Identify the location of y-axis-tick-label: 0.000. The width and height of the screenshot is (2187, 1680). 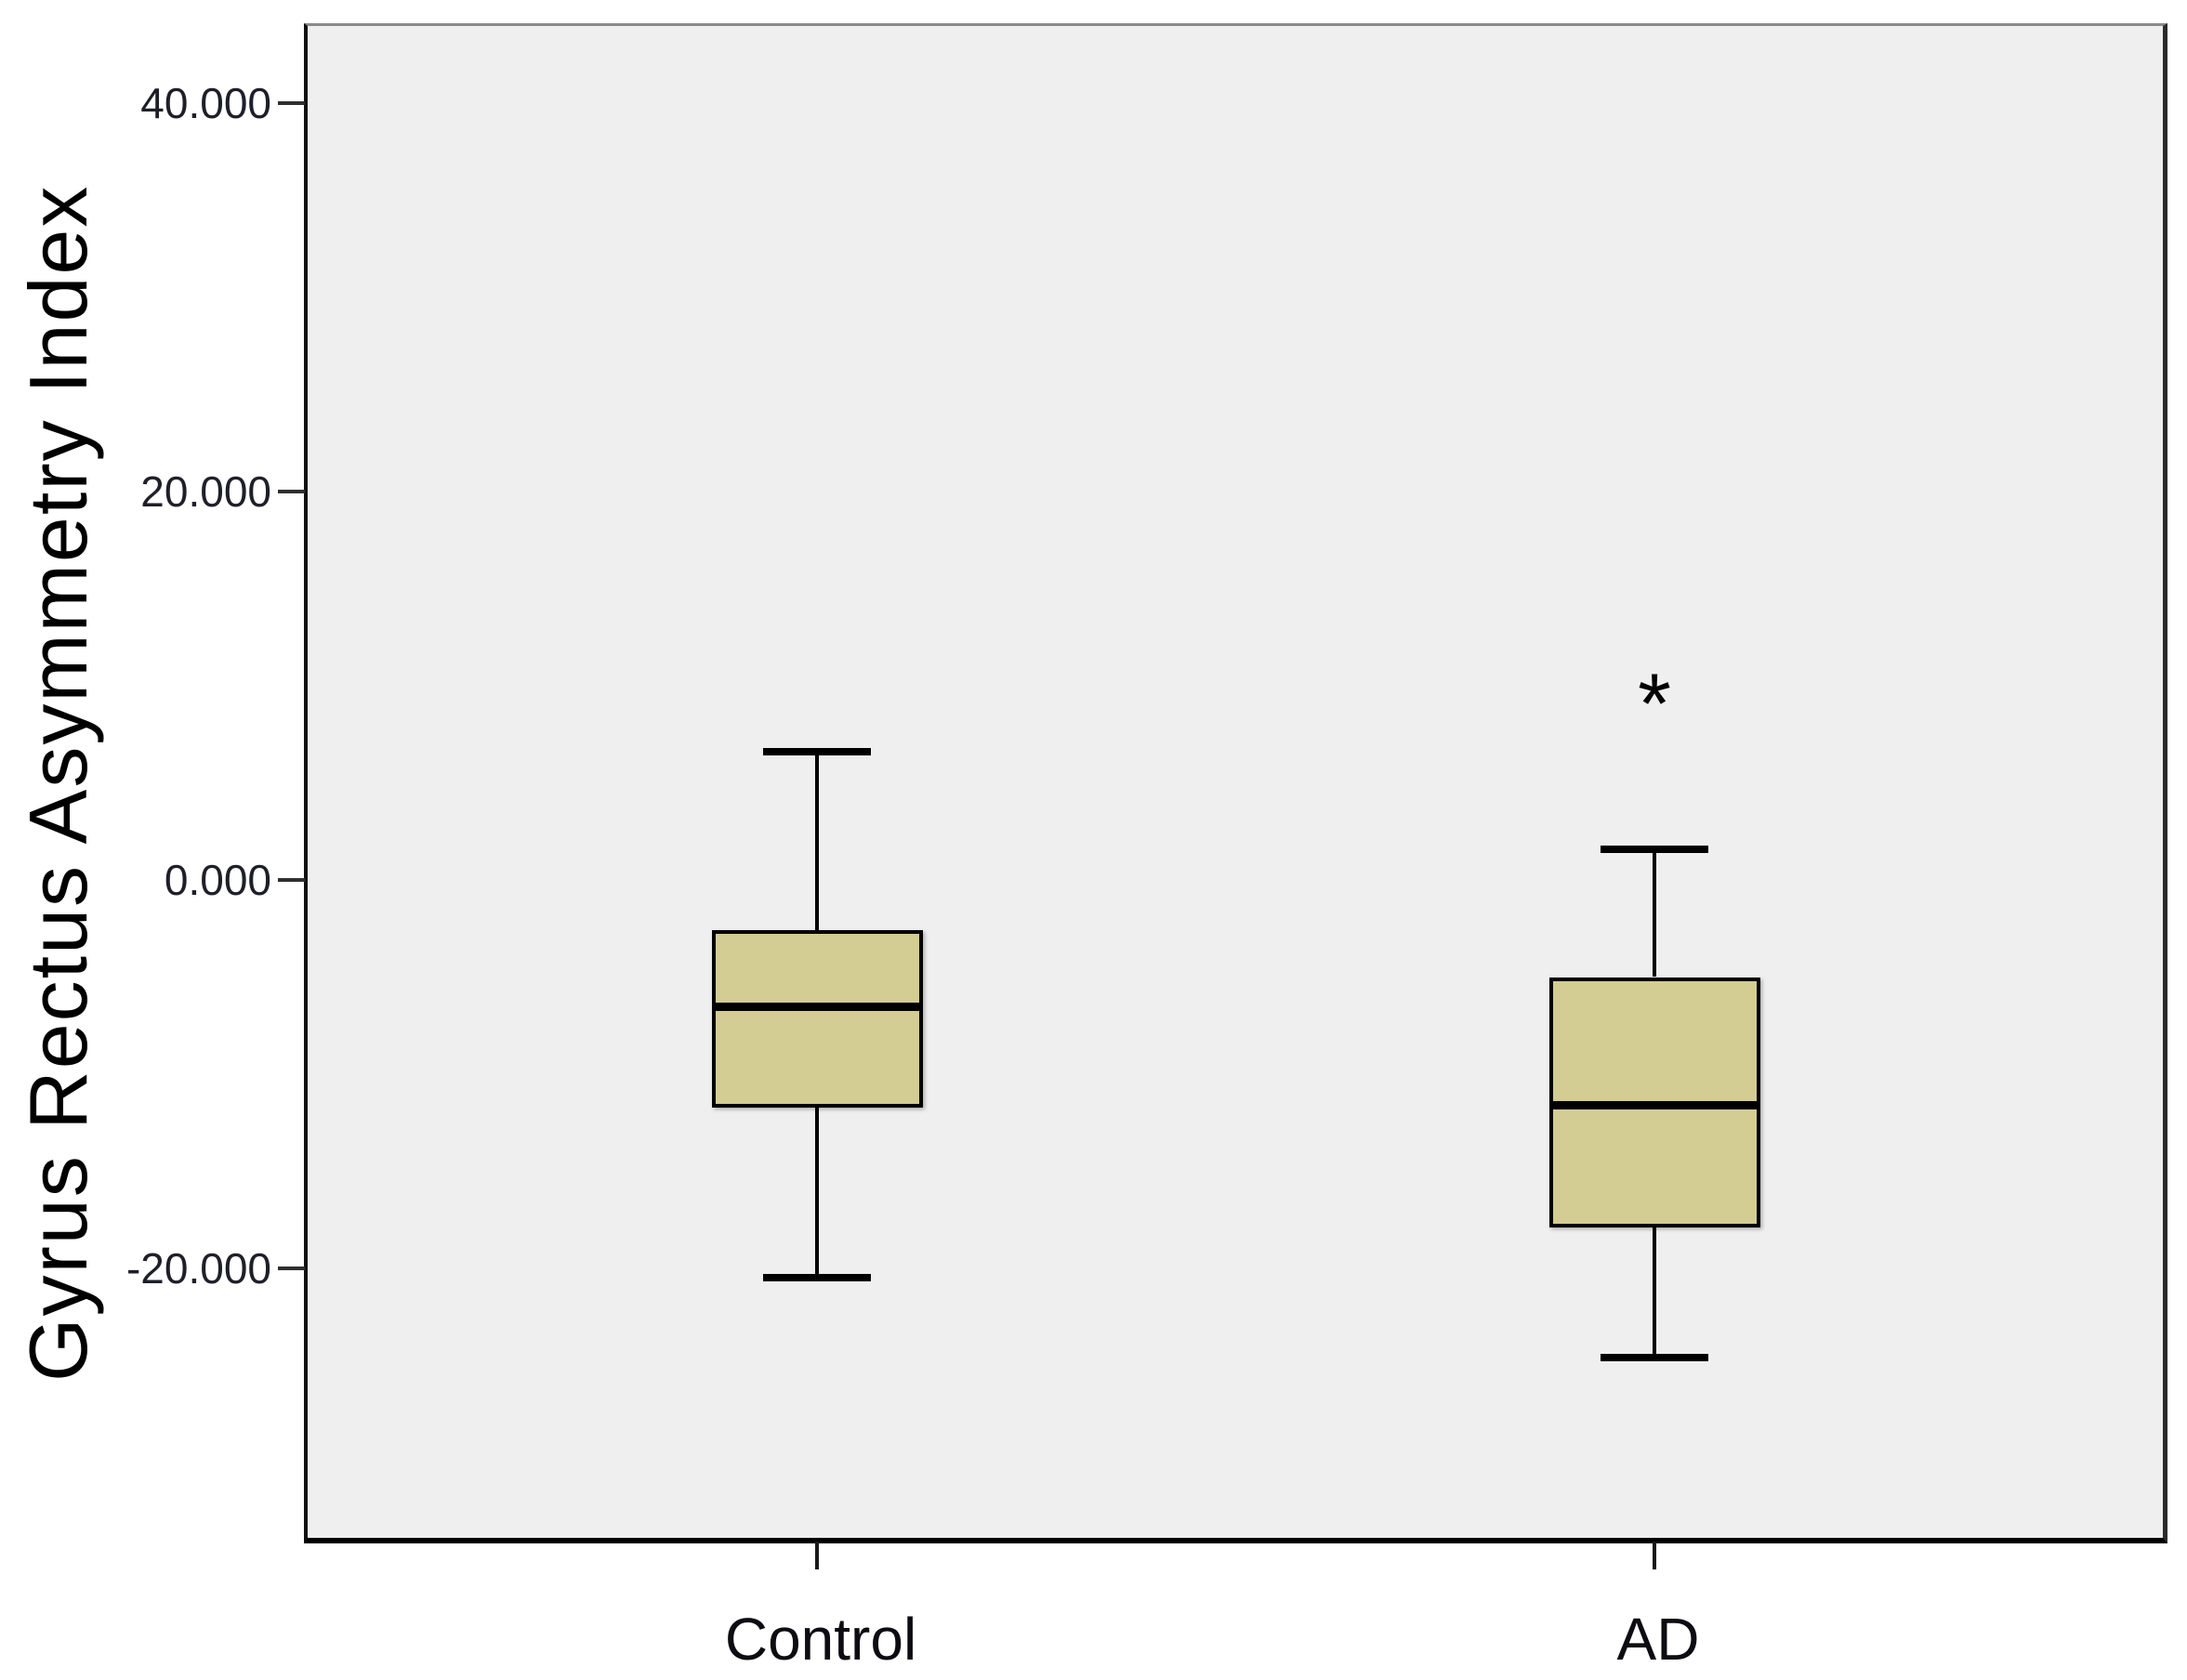
(217, 880).